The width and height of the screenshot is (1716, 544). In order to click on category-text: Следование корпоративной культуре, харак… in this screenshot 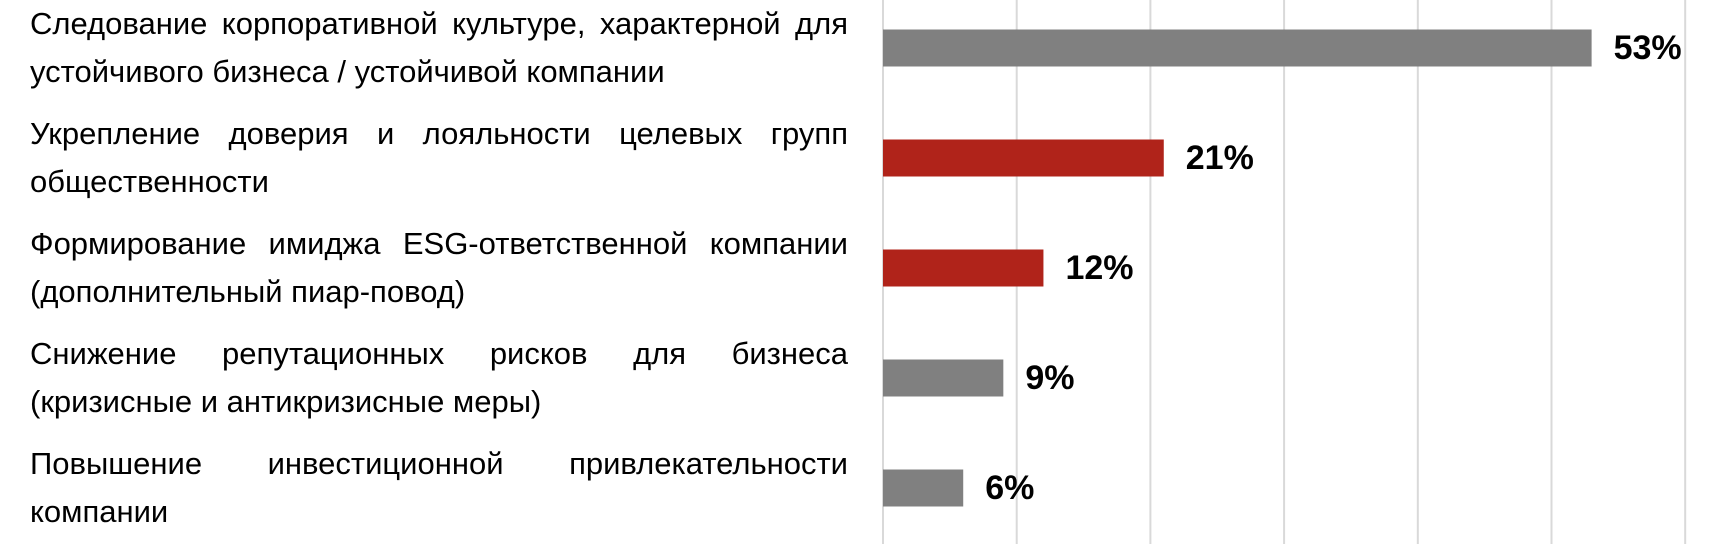, I will do `click(439, 47)`.